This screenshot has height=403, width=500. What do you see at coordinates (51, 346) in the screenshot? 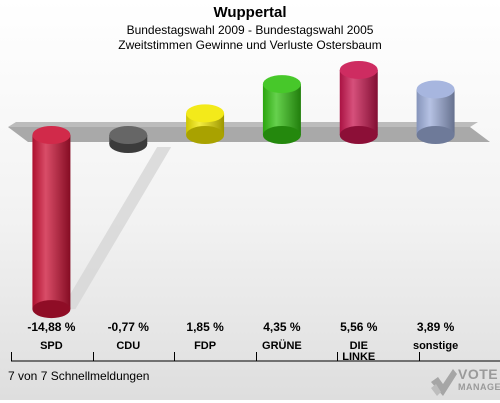
I see `category-label-spd: SPD` at bounding box center [51, 346].